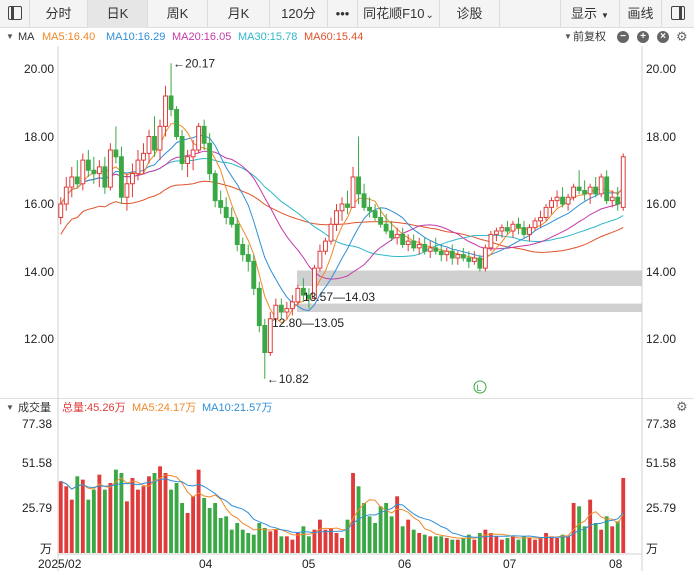  I want to click on volume-unit-right: 万, so click(652, 549).